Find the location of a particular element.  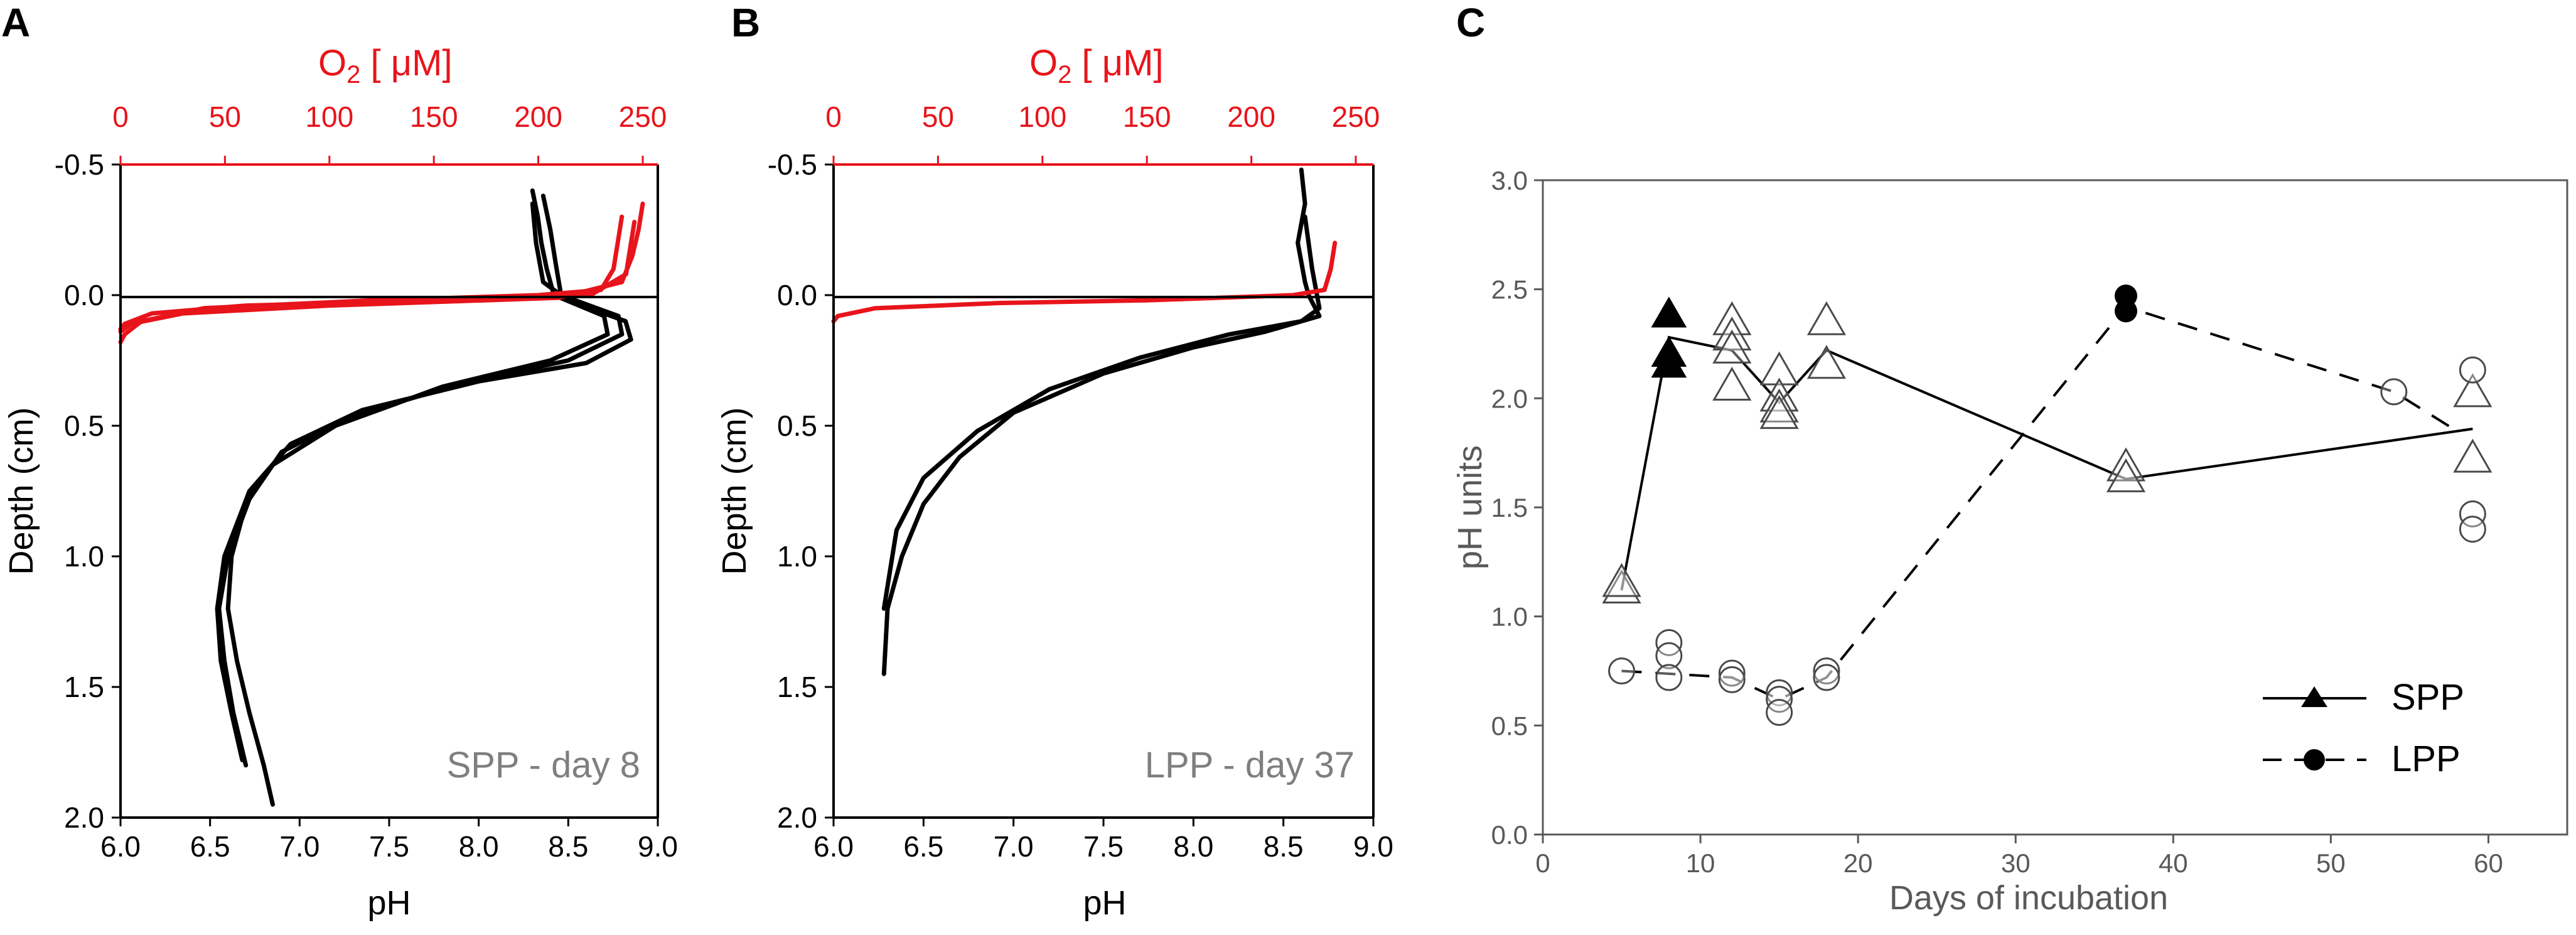

panel-c-lpp-line is located at coordinates (2039, 503).